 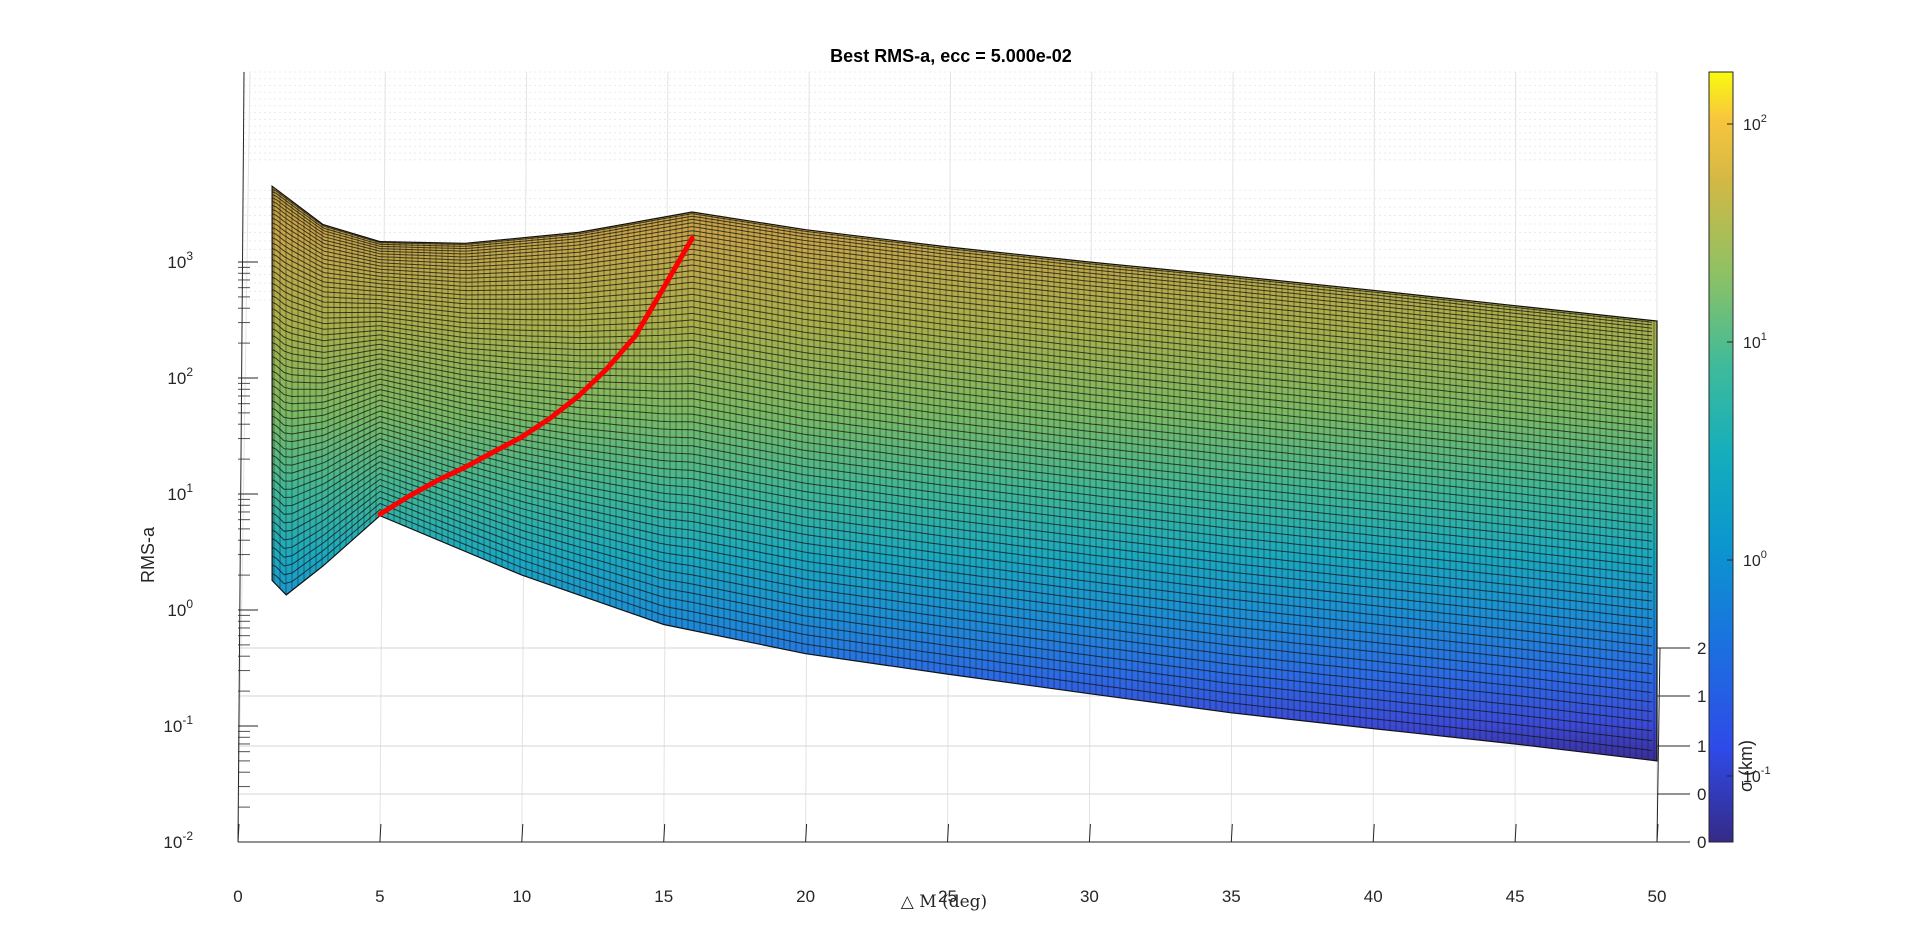 What do you see at coordinates (180, 608) in the screenshot?
I see `y-tick-label: 10⁰` at bounding box center [180, 608].